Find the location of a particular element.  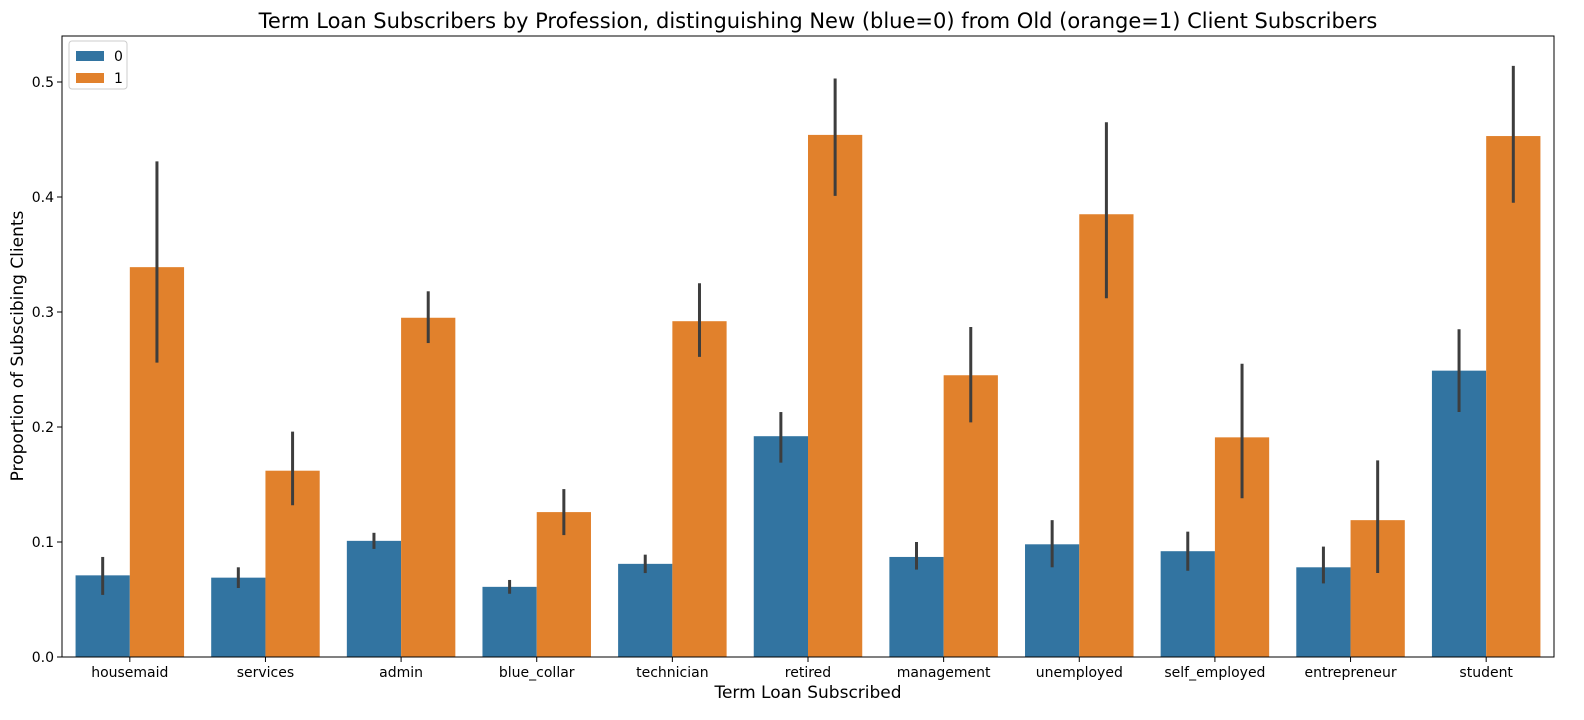

x-tick-label-entrepreneur: entrepreneur is located at coordinates (1350, 673).